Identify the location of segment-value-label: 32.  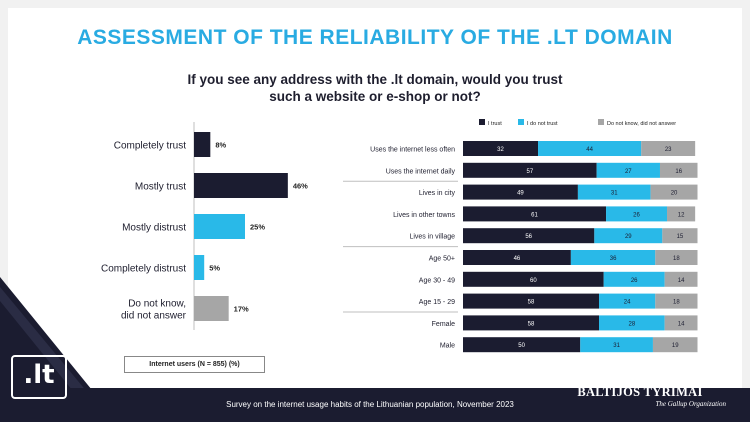
(500, 150).